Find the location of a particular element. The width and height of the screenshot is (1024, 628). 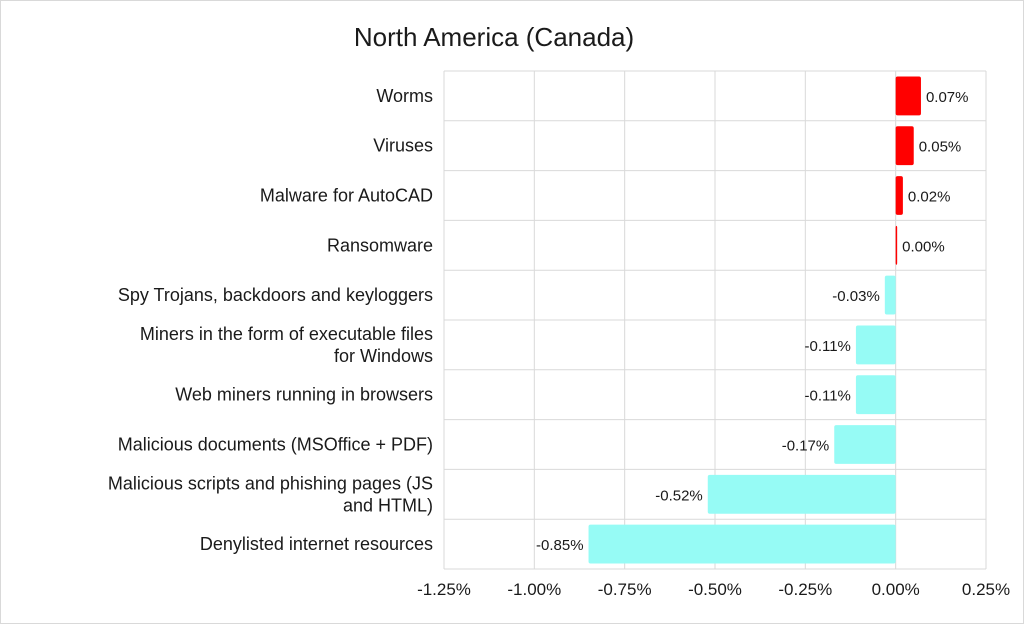

chart-title: North America (Canada) is located at coordinates (494, 37).